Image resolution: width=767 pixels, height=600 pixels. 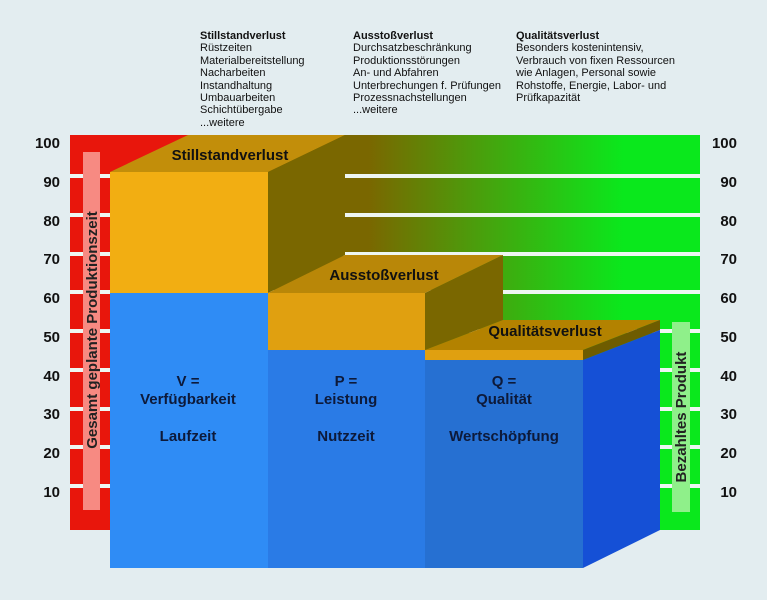 I want to click on block-v-line2: Verfügbarkeit, so click(x=188, y=399).